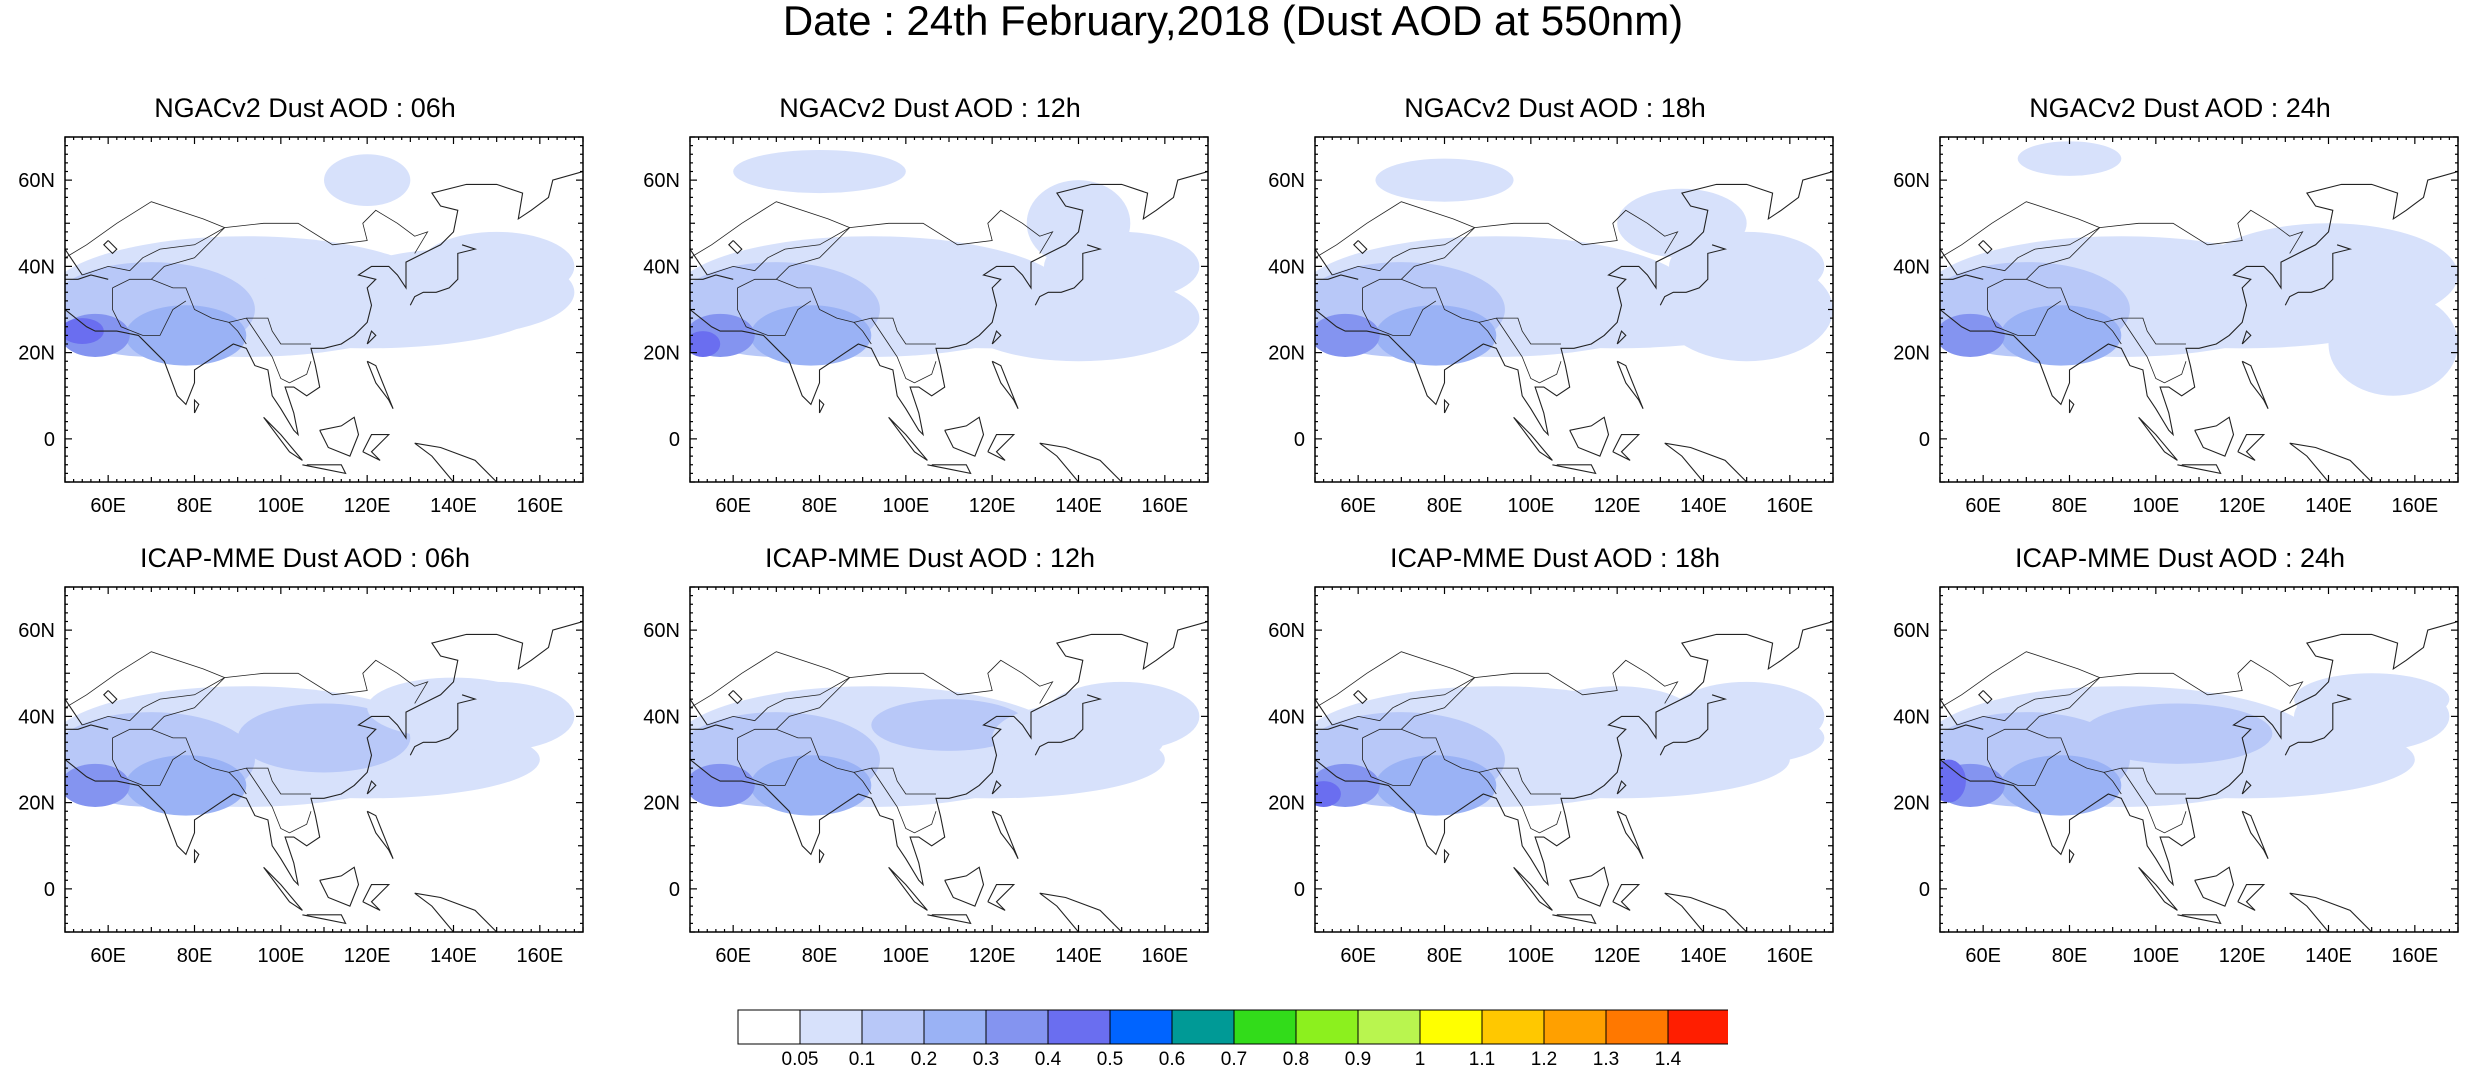 The width and height of the screenshot is (2466, 1073). Describe the element at coordinates (1048, 1058) in the screenshot. I see `colorbar-label: 0.4` at that location.